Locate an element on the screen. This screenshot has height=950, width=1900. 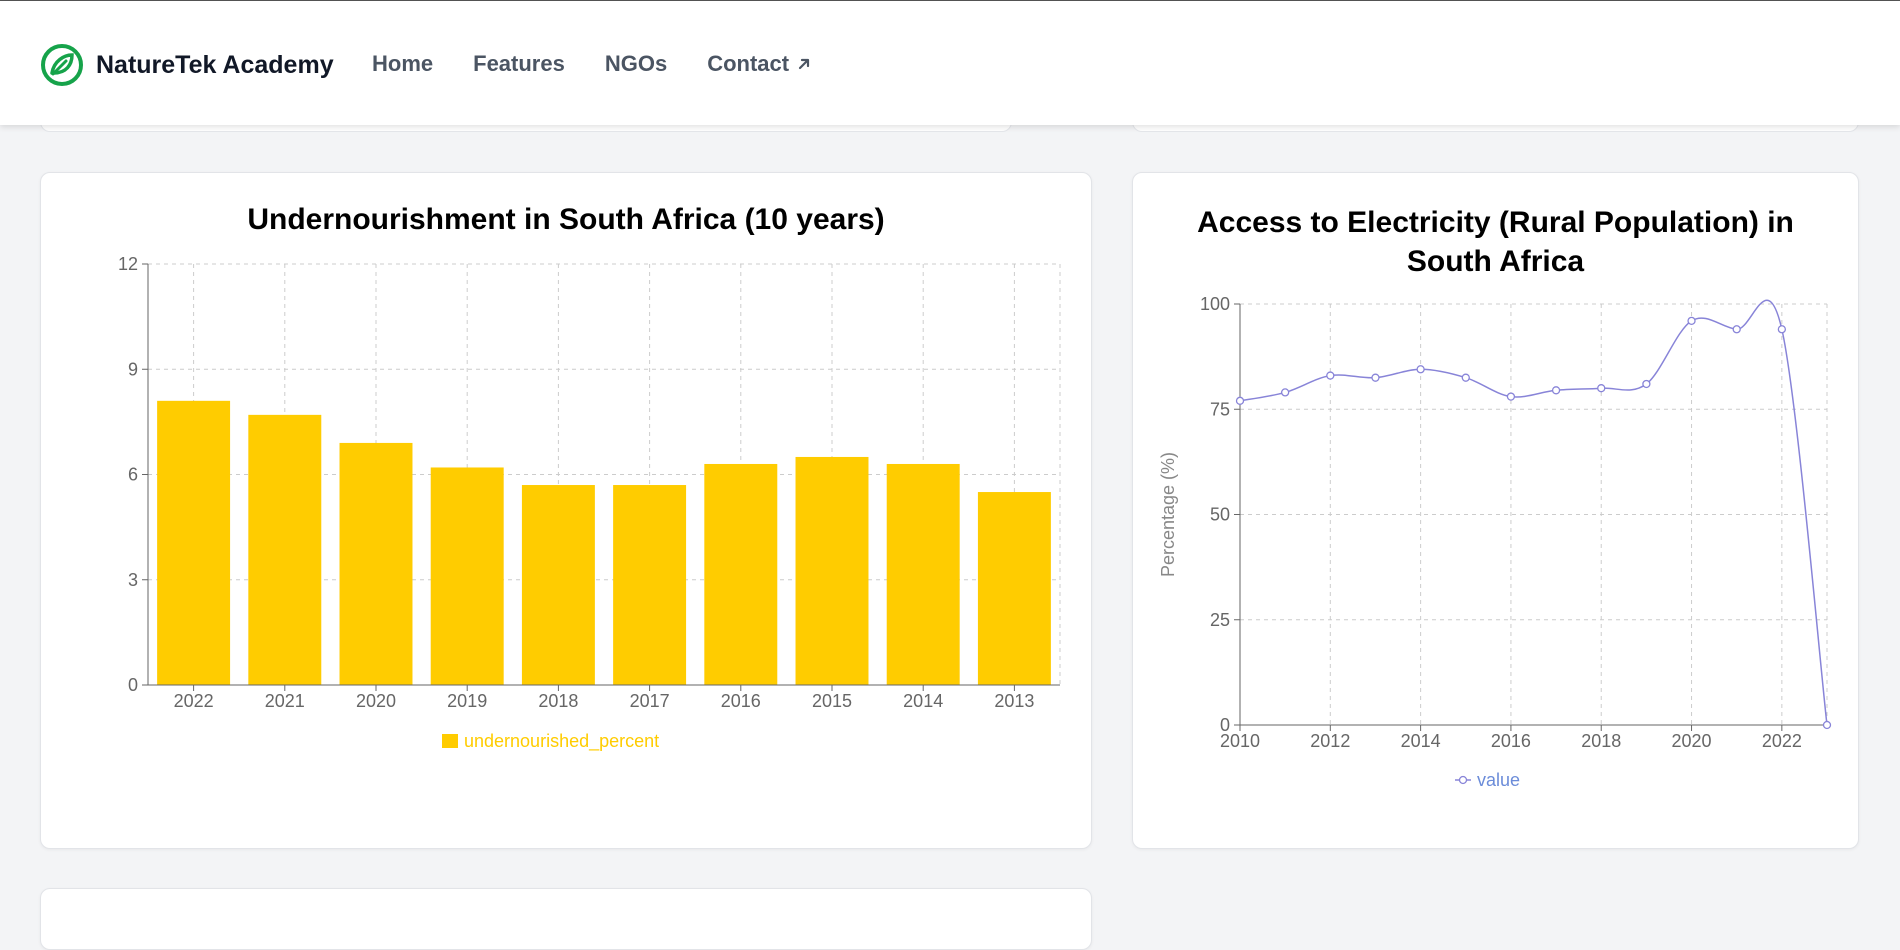
nav-ngos-link: NGOs is located at coordinates (636, 63).